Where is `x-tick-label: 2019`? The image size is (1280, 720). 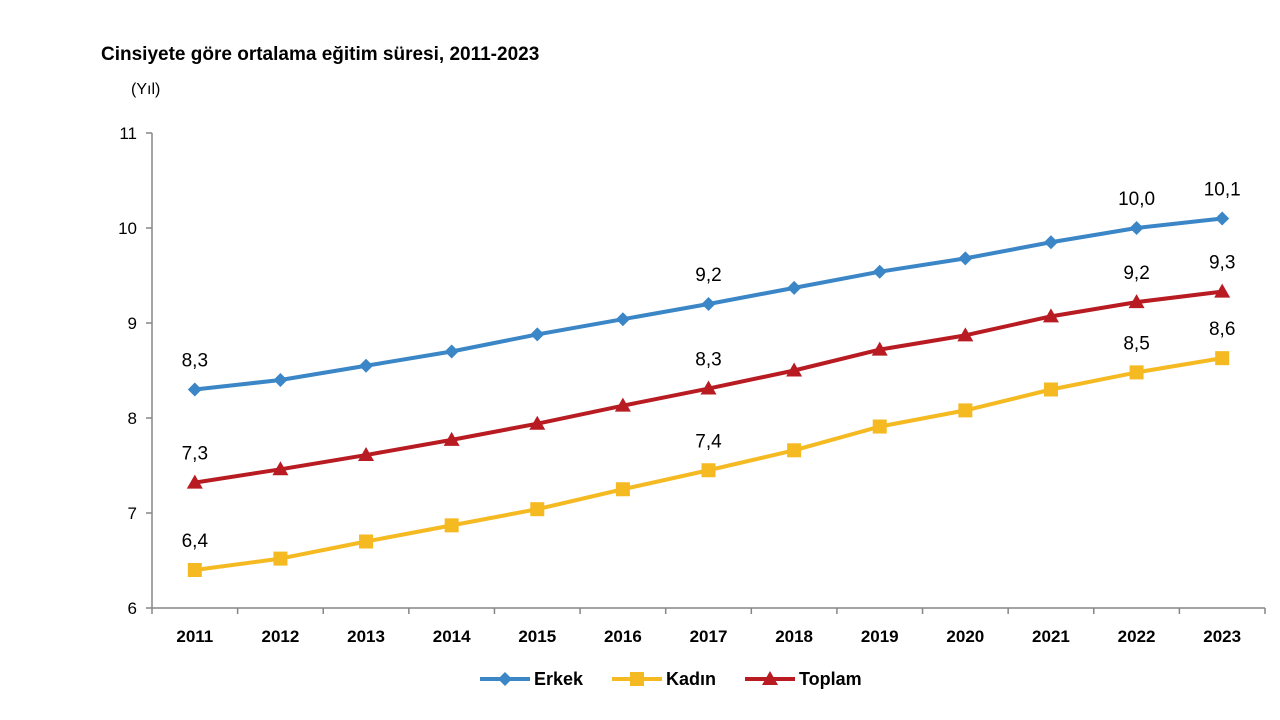 x-tick-label: 2019 is located at coordinates (880, 636).